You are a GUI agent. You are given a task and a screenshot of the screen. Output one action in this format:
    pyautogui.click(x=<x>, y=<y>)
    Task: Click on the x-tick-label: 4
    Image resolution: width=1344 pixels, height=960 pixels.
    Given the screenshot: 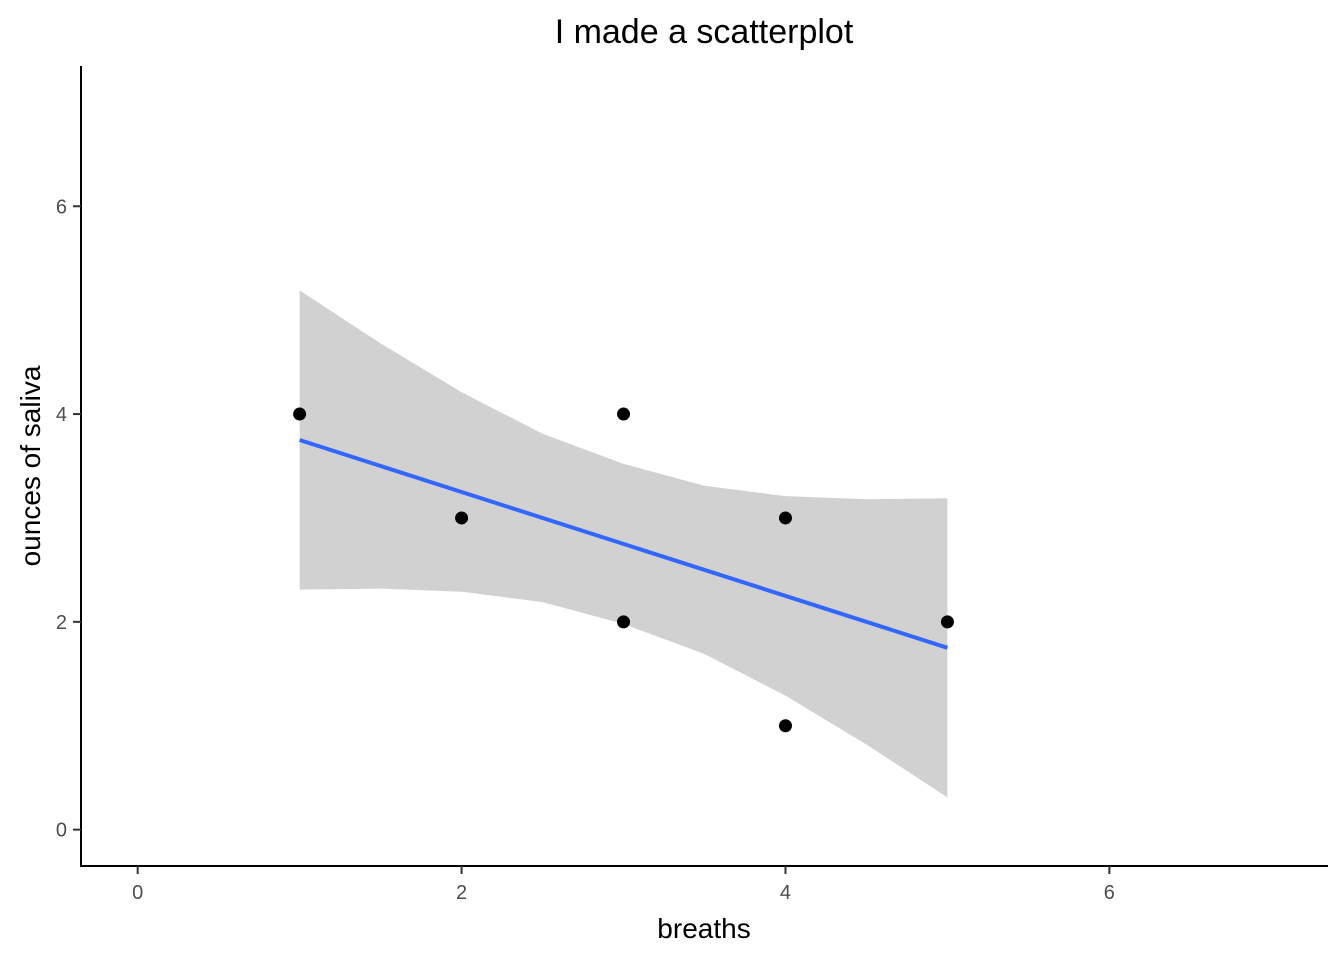 What is the action you would take?
    pyautogui.click(x=785, y=893)
    